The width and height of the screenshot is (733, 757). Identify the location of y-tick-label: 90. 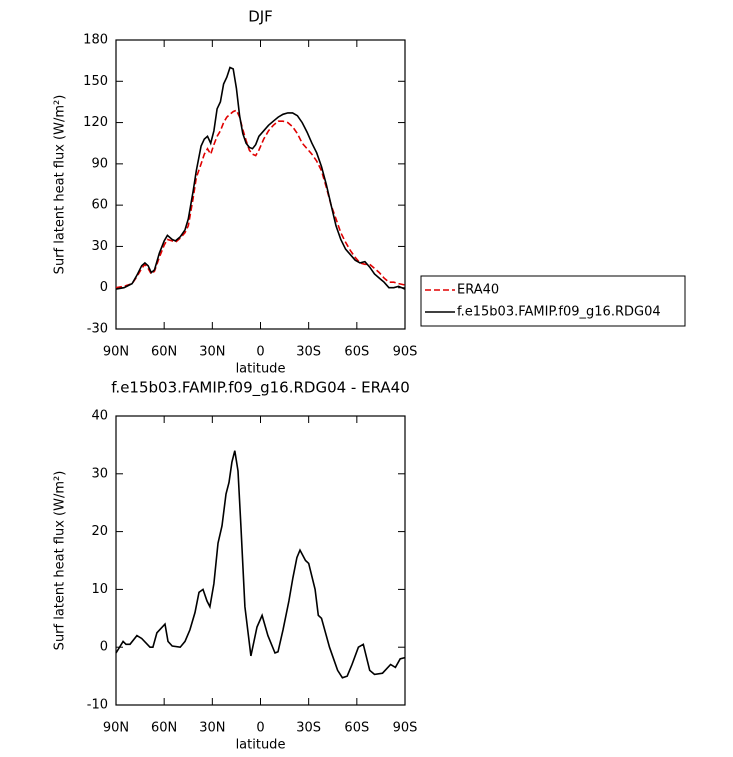
(99, 163).